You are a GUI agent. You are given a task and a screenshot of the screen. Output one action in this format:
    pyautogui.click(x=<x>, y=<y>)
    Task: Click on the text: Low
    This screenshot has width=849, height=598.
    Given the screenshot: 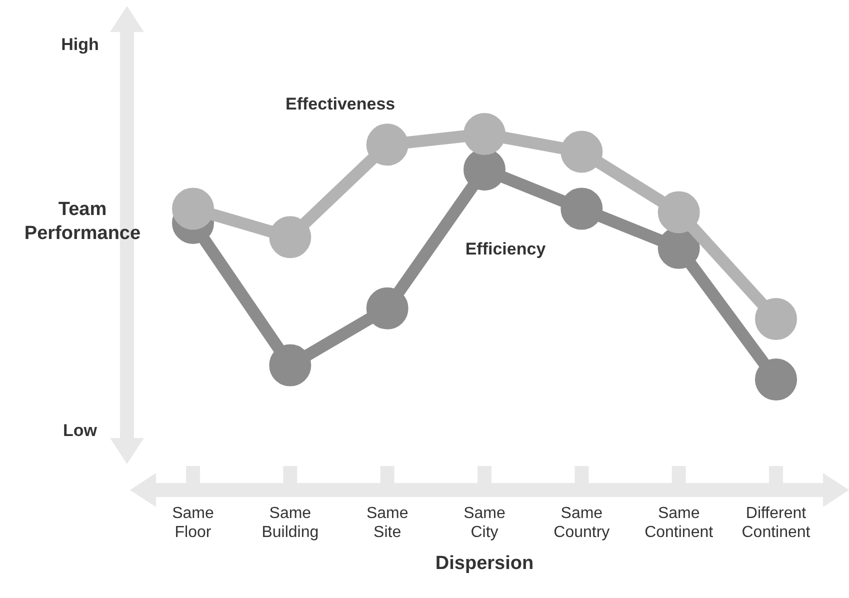 What is the action you would take?
    pyautogui.click(x=80, y=431)
    